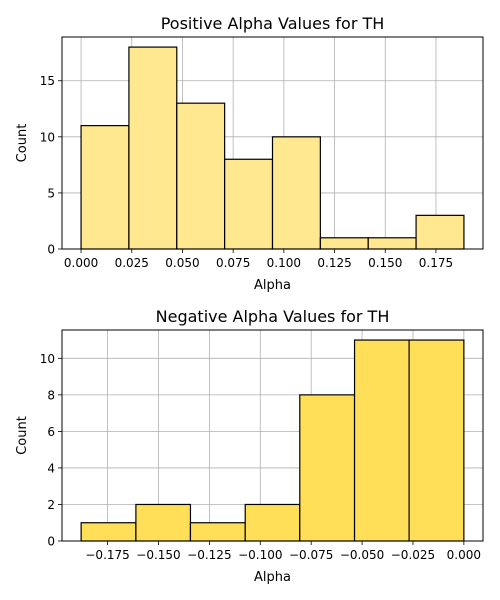 Image resolution: width=500 pixels, height=600 pixels. What do you see at coordinates (284, 263) in the screenshot?
I see `positive-x-tick-label: 0.100` at bounding box center [284, 263].